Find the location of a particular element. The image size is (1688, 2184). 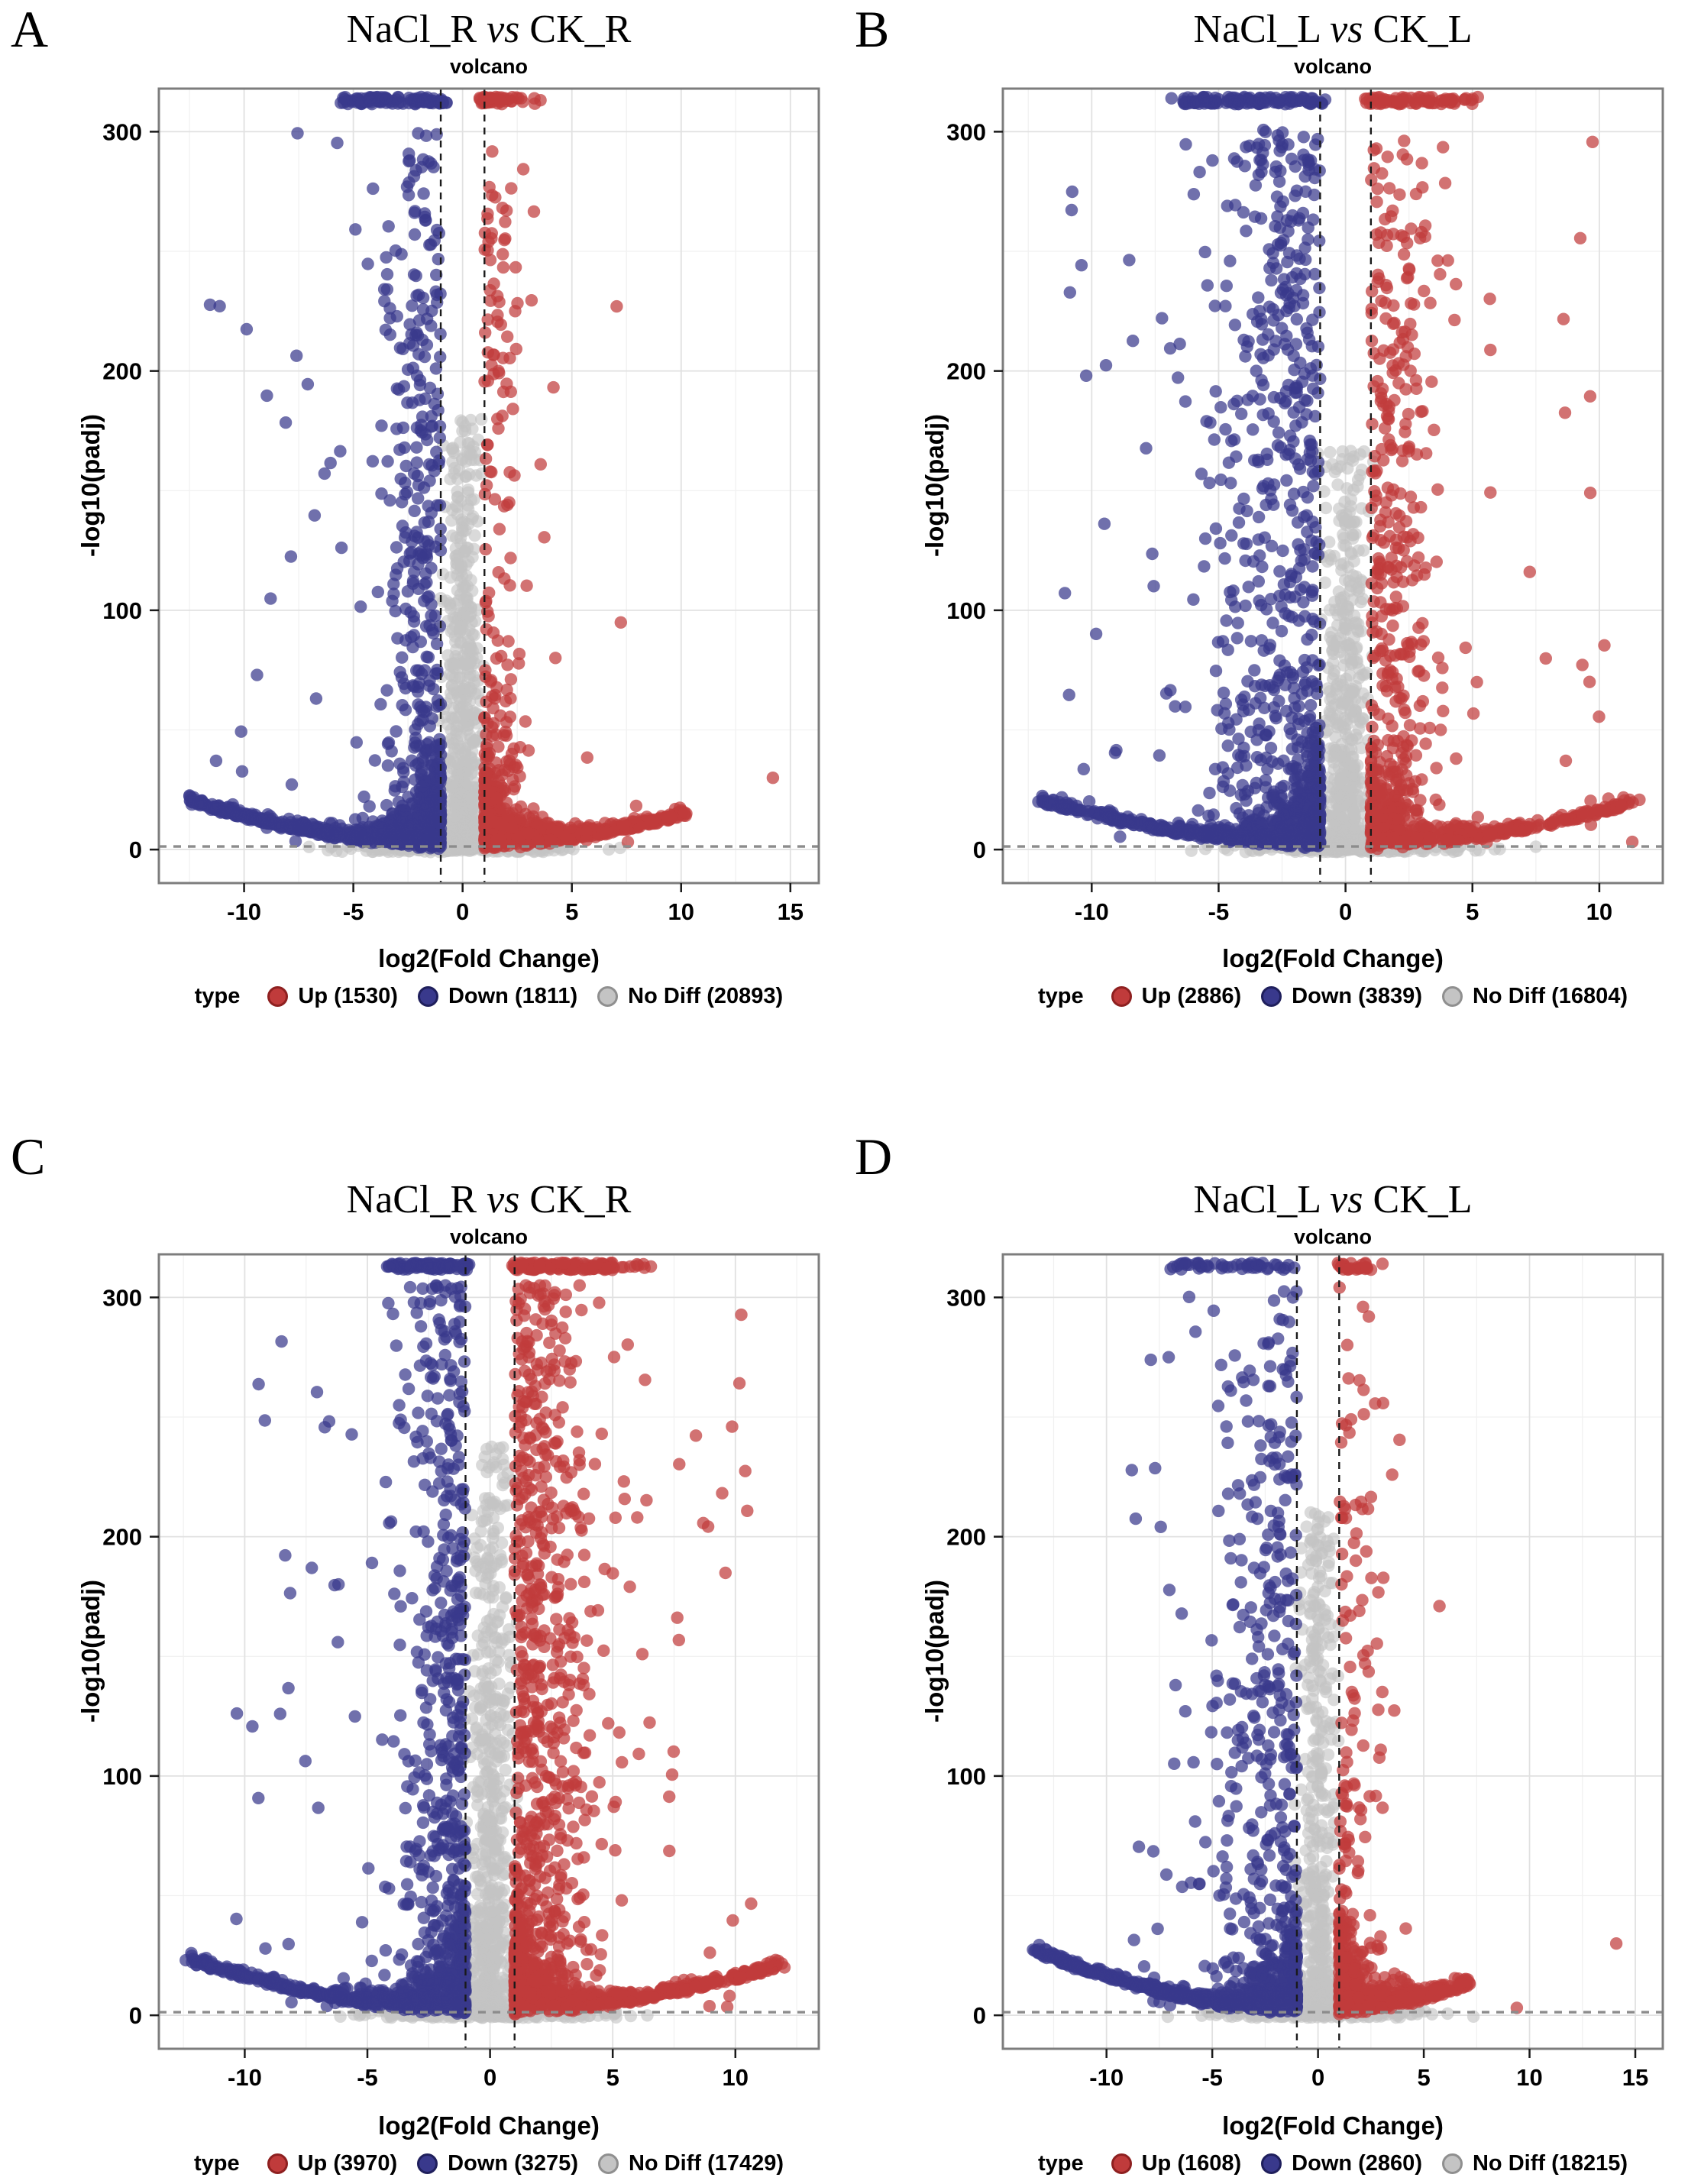

legend-entry-up: Up (1530) is located at coordinates (332, 997).